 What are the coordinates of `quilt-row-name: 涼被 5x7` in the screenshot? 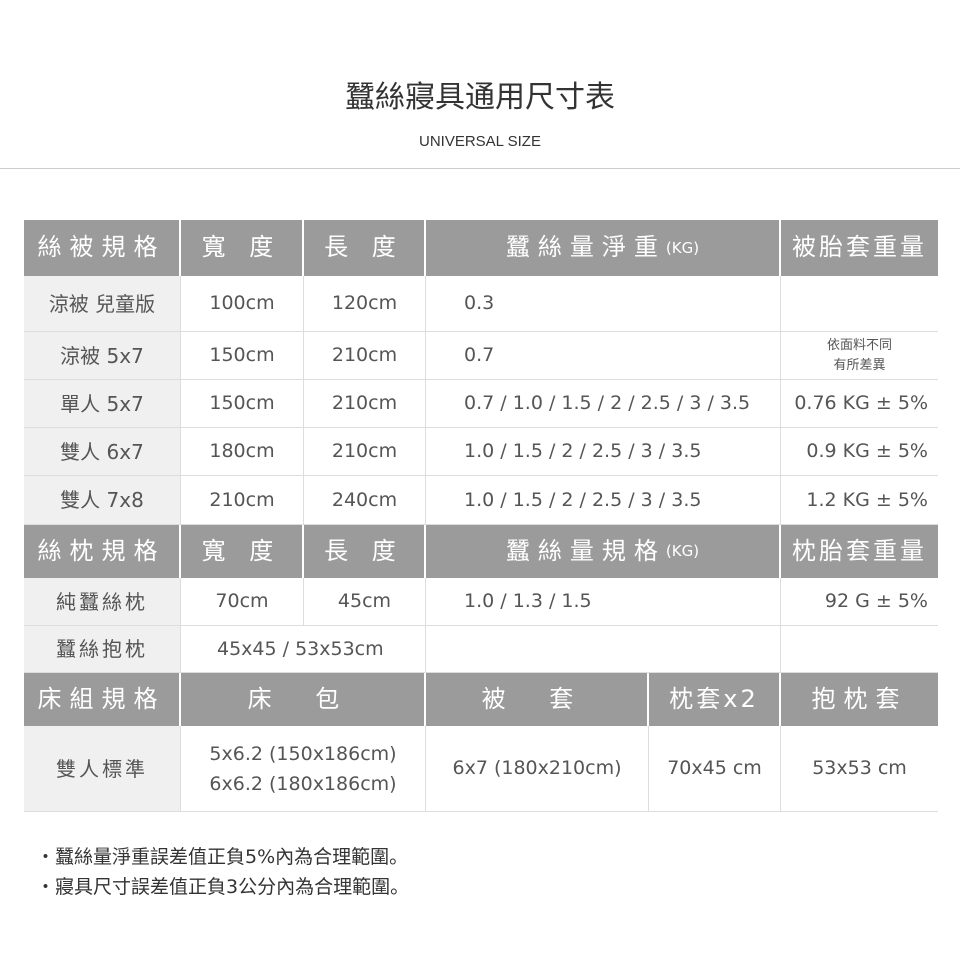 It's located at (102, 356).